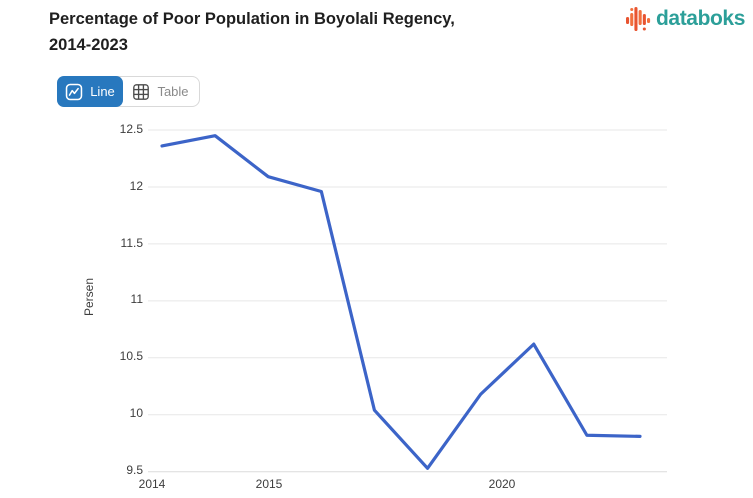 This screenshot has width=753, height=498. I want to click on line-chart-icon, so click(74, 92).